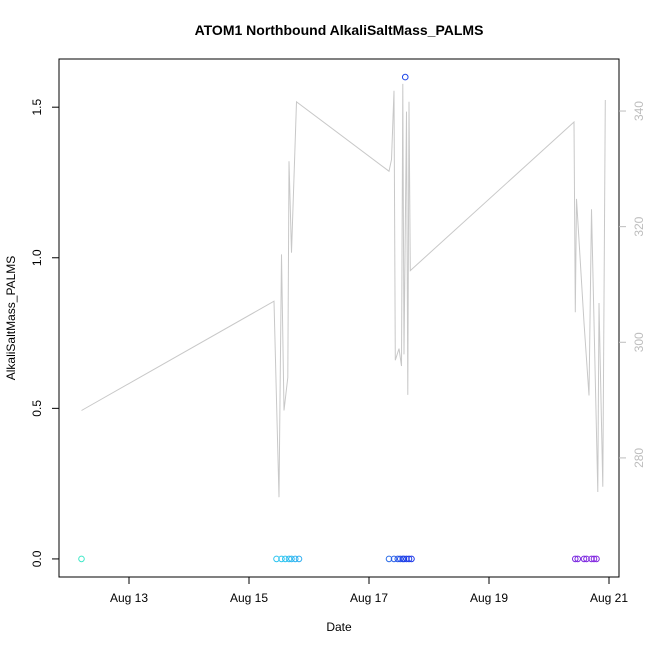  I want to click on x-tick-label-3: Aug 19, so click(489, 598).